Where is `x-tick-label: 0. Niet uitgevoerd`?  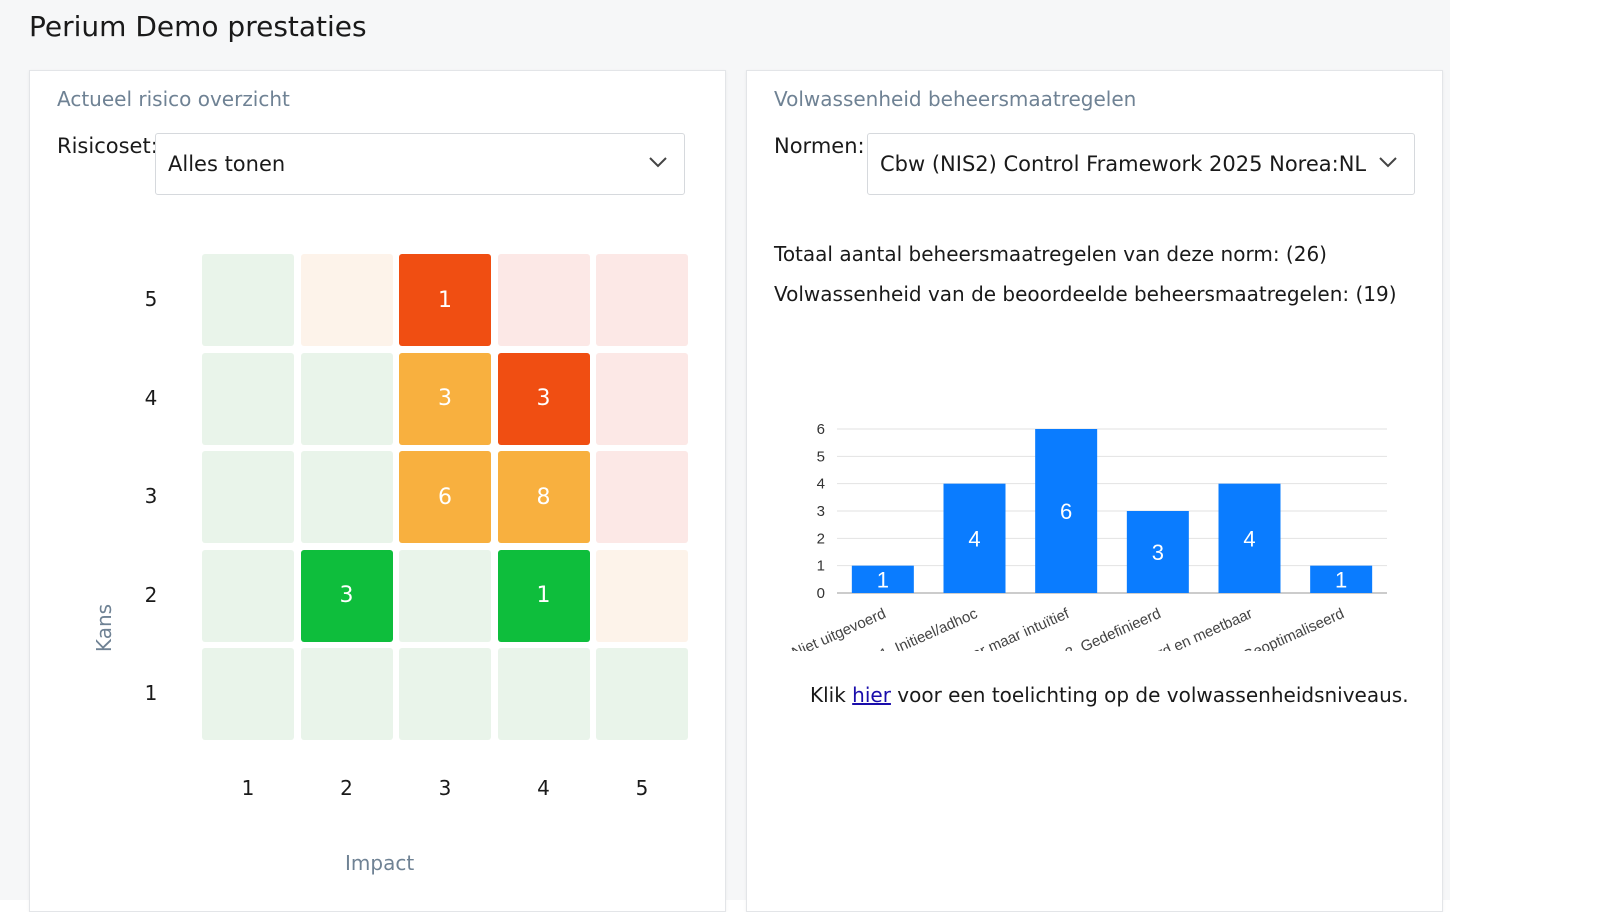
x-tick-label: 0. Niet uitgevoerd is located at coordinates (831, 628).